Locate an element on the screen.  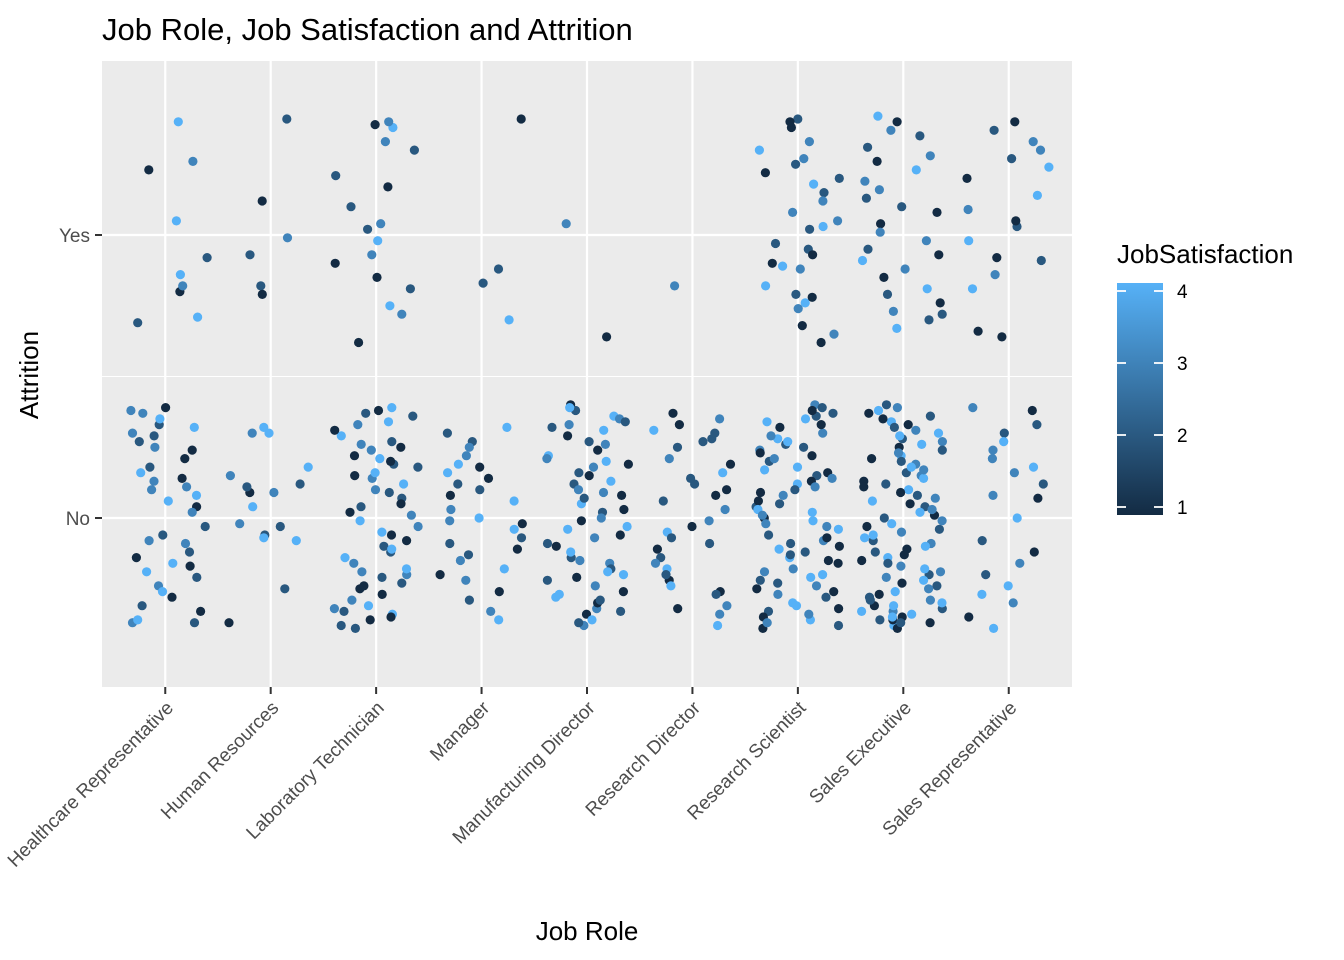
chart-title: Job Role, Job Satisfaction and Attrition is located at coordinates (367, 29).